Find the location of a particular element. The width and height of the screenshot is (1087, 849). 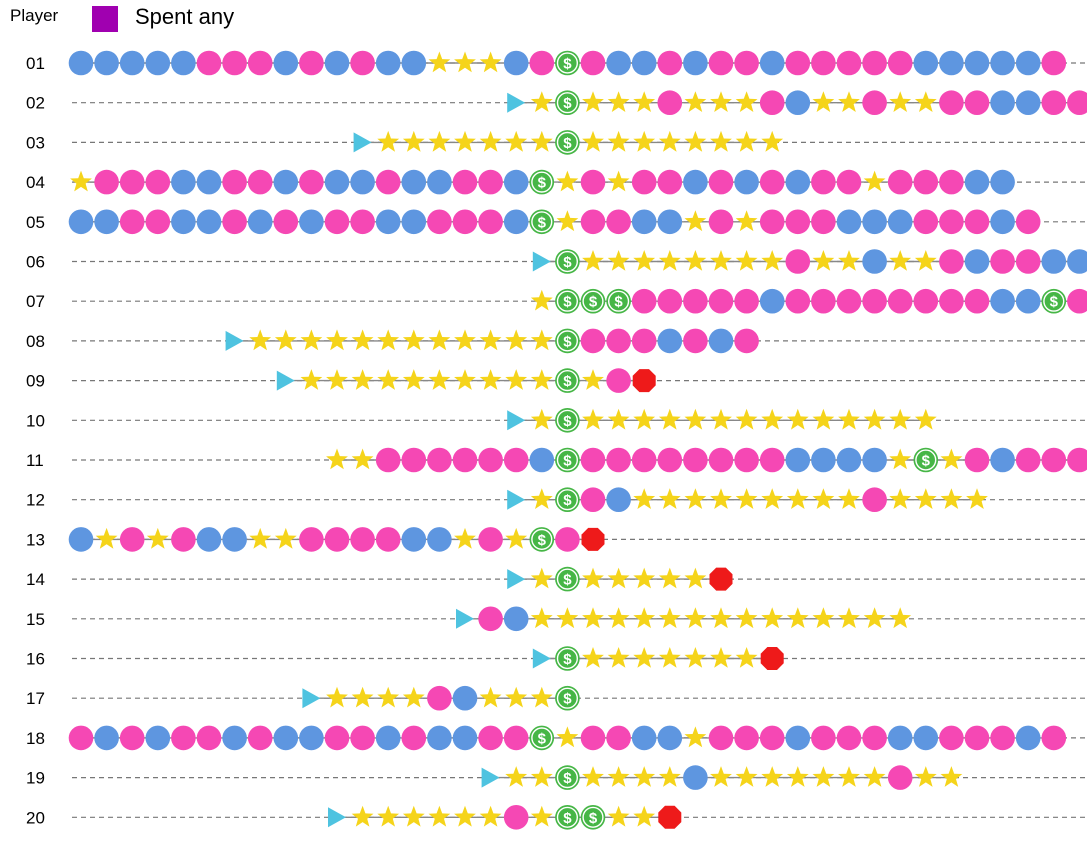

player-label: 20 is located at coordinates (35, 817).